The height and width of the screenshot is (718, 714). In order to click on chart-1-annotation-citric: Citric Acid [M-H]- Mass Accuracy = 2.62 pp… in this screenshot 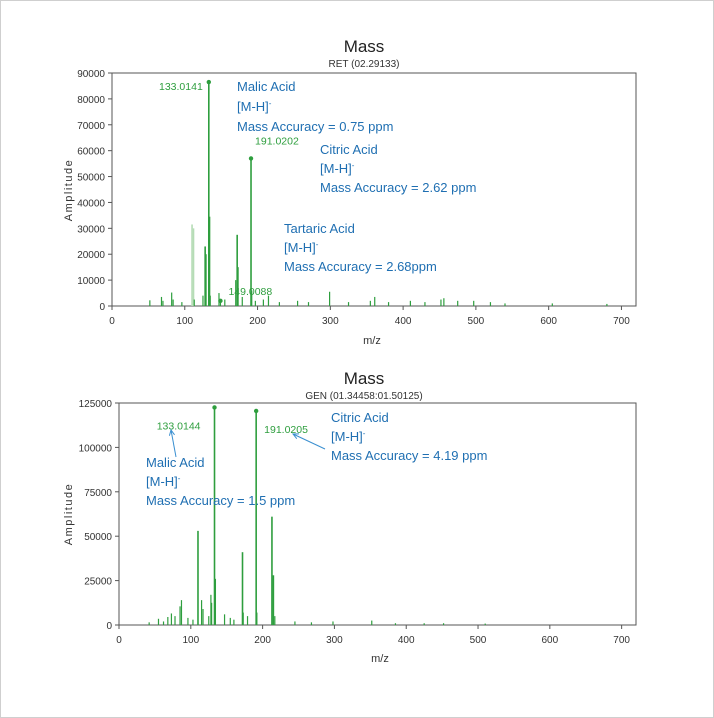, I will do `click(398, 168)`.